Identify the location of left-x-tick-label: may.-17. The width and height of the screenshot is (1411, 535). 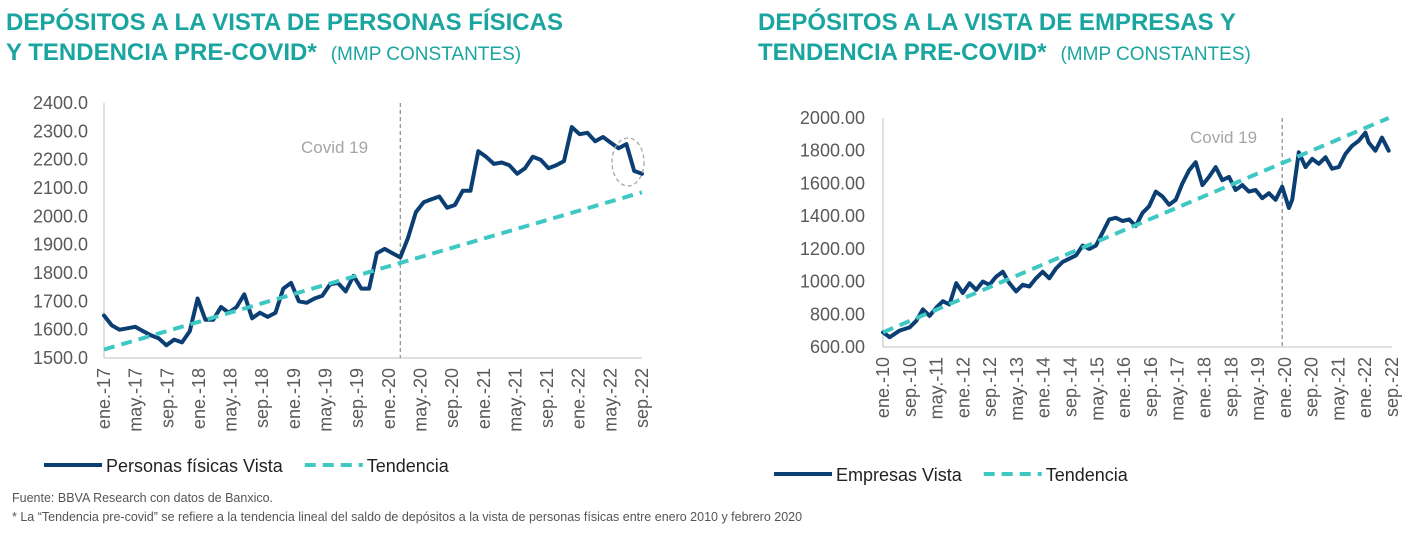
(136, 400).